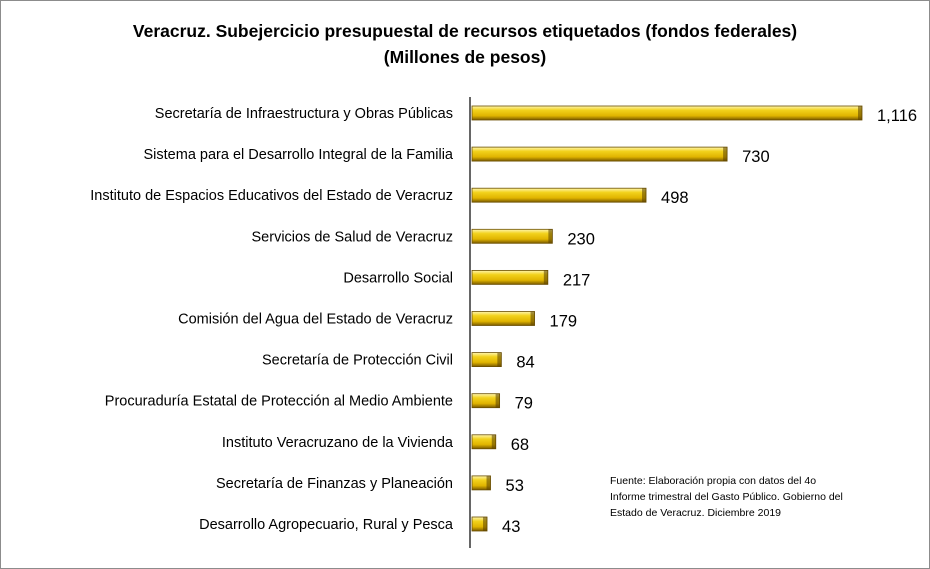 This screenshot has height=569, width=930. What do you see at coordinates (756, 157) in the screenshot?
I see `data-label: 730` at bounding box center [756, 157].